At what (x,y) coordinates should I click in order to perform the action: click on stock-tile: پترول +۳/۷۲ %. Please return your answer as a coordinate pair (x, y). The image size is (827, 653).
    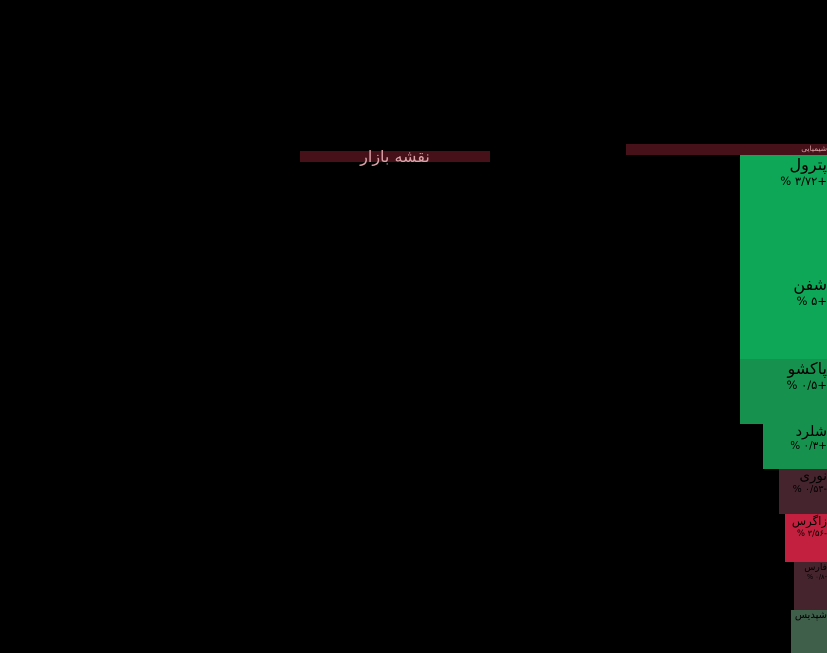
    Looking at the image, I should click on (783, 215).